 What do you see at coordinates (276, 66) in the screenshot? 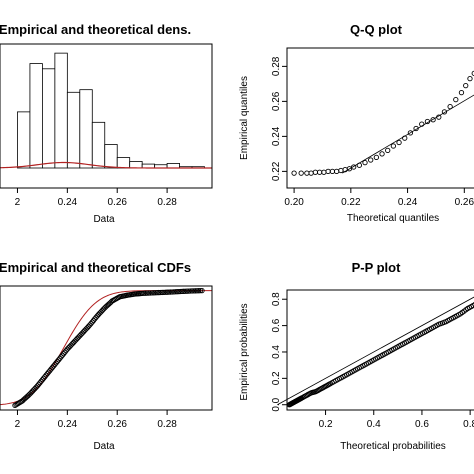
I see `qq-ytick-label: 0.28` at bounding box center [276, 66].